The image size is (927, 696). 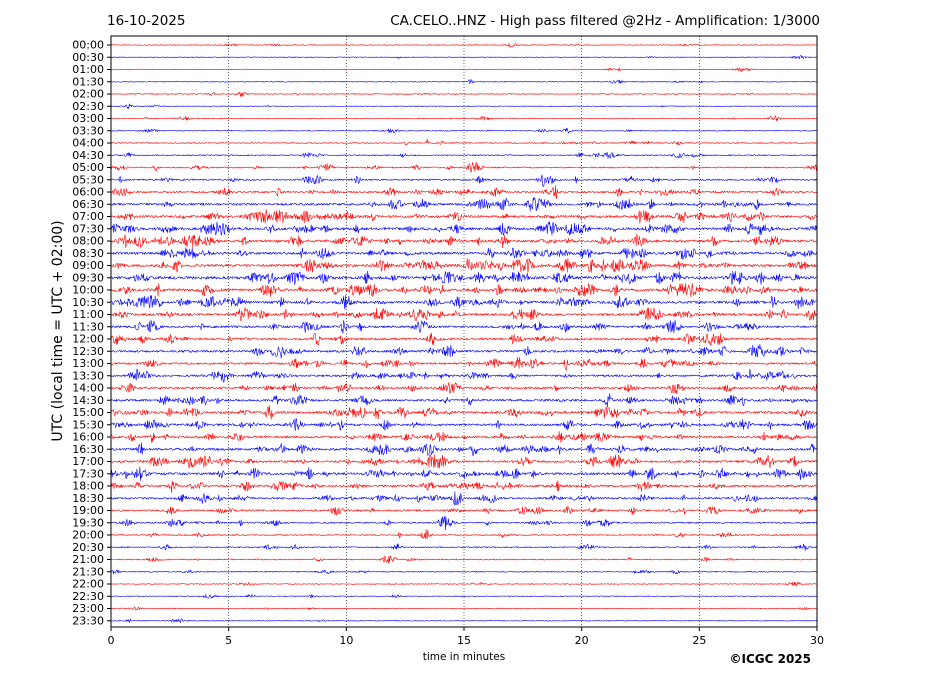 I want to click on y-tick-label: 18:30, so click(x=88, y=498).